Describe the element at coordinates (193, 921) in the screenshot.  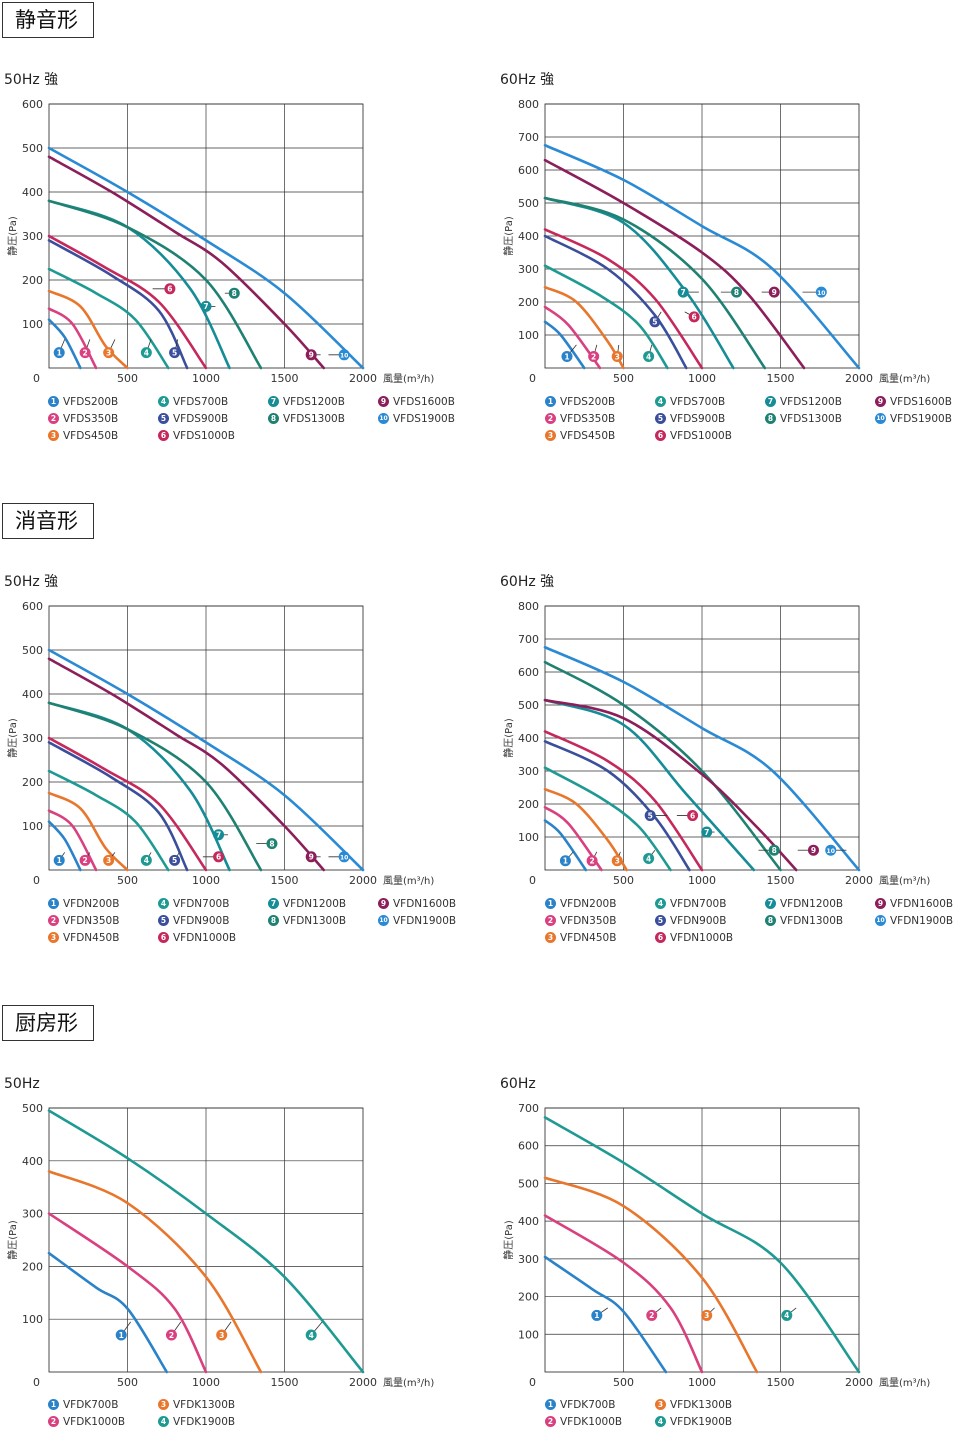
I see `legend-item: 5 VFDN900B` at that location.